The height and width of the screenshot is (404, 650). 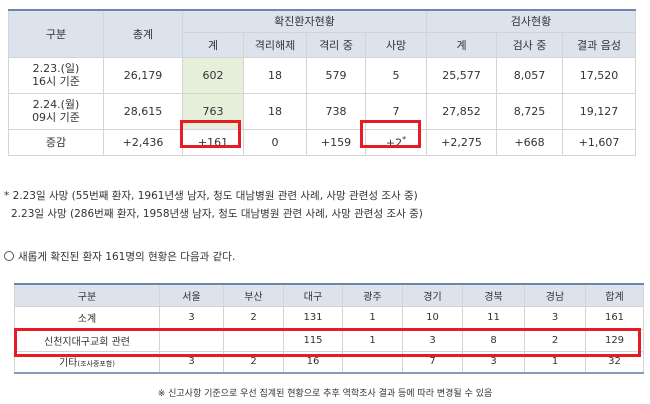 I want to click on table-row: 소계 3 2 131 1 10 11 3 161, so click(x=329, y=317).